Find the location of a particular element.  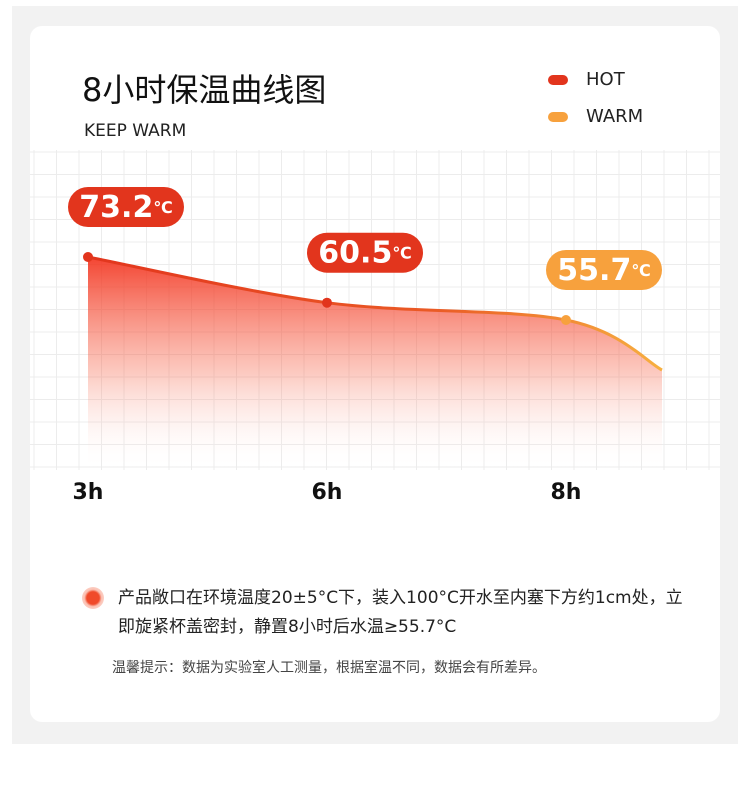

value-label: 73.2℃ is located at coordinates (125, 206).